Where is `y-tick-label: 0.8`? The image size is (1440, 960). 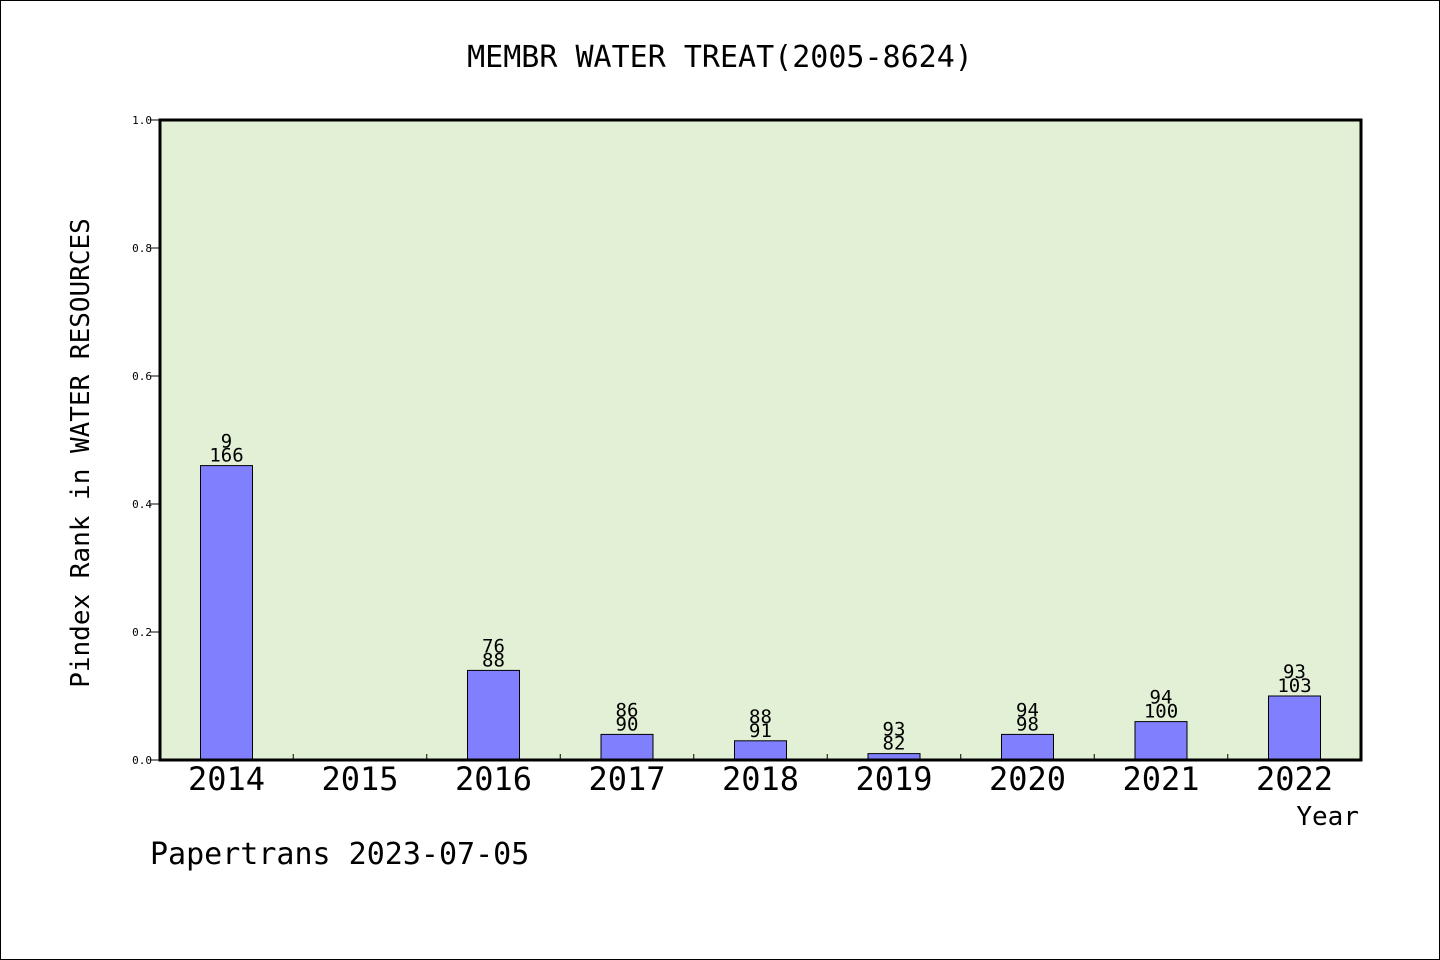
y-tick-label: 0.8 is located at coordinates (142, 248).